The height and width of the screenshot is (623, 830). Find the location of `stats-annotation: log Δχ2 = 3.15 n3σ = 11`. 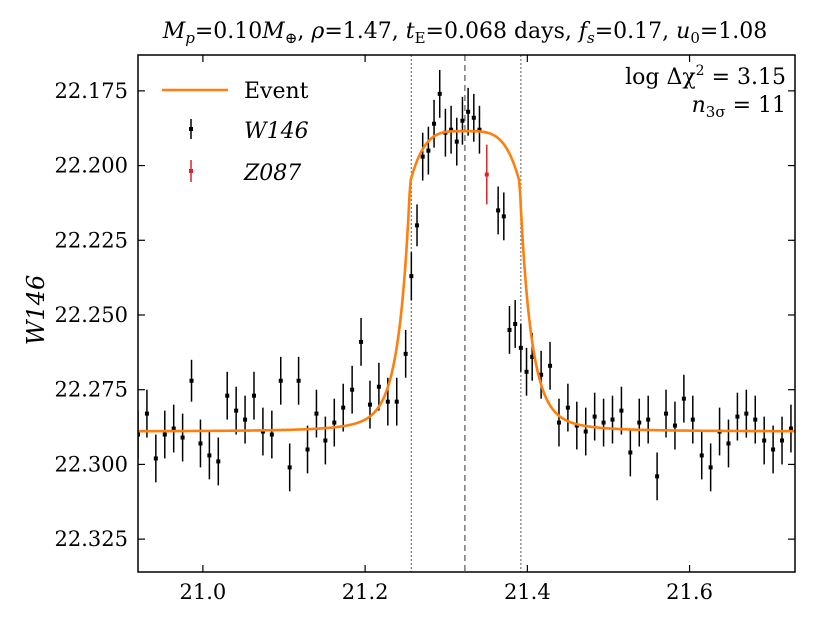

stats-annotation: log Δχ2 = 3.15 n3σ = 11 is located at coordinates (705, 92).